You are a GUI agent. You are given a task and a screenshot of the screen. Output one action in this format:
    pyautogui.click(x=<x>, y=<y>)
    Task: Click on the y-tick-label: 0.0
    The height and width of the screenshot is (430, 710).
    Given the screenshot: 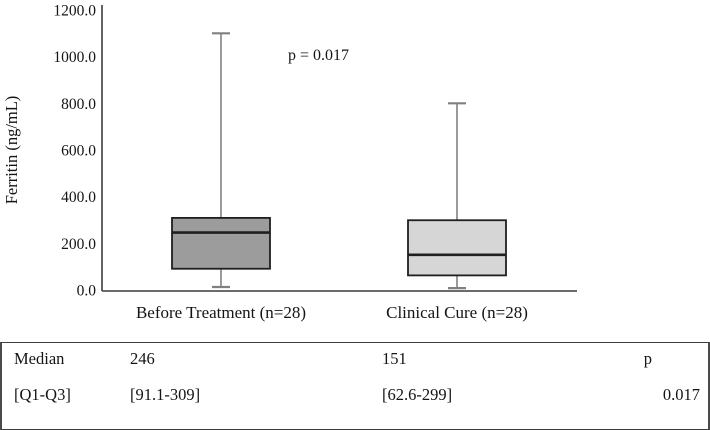 What is the action you would take?
    pyautogui.click(x=87, y=291)
    